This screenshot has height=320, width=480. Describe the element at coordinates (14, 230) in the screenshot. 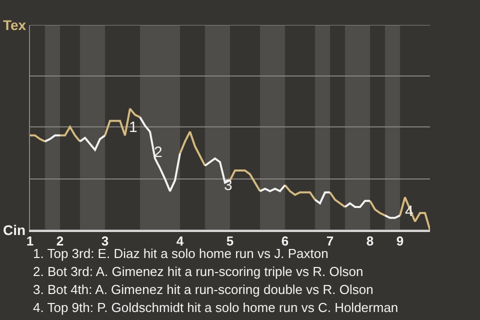

I see `ref-line-label: Cin` at that location.